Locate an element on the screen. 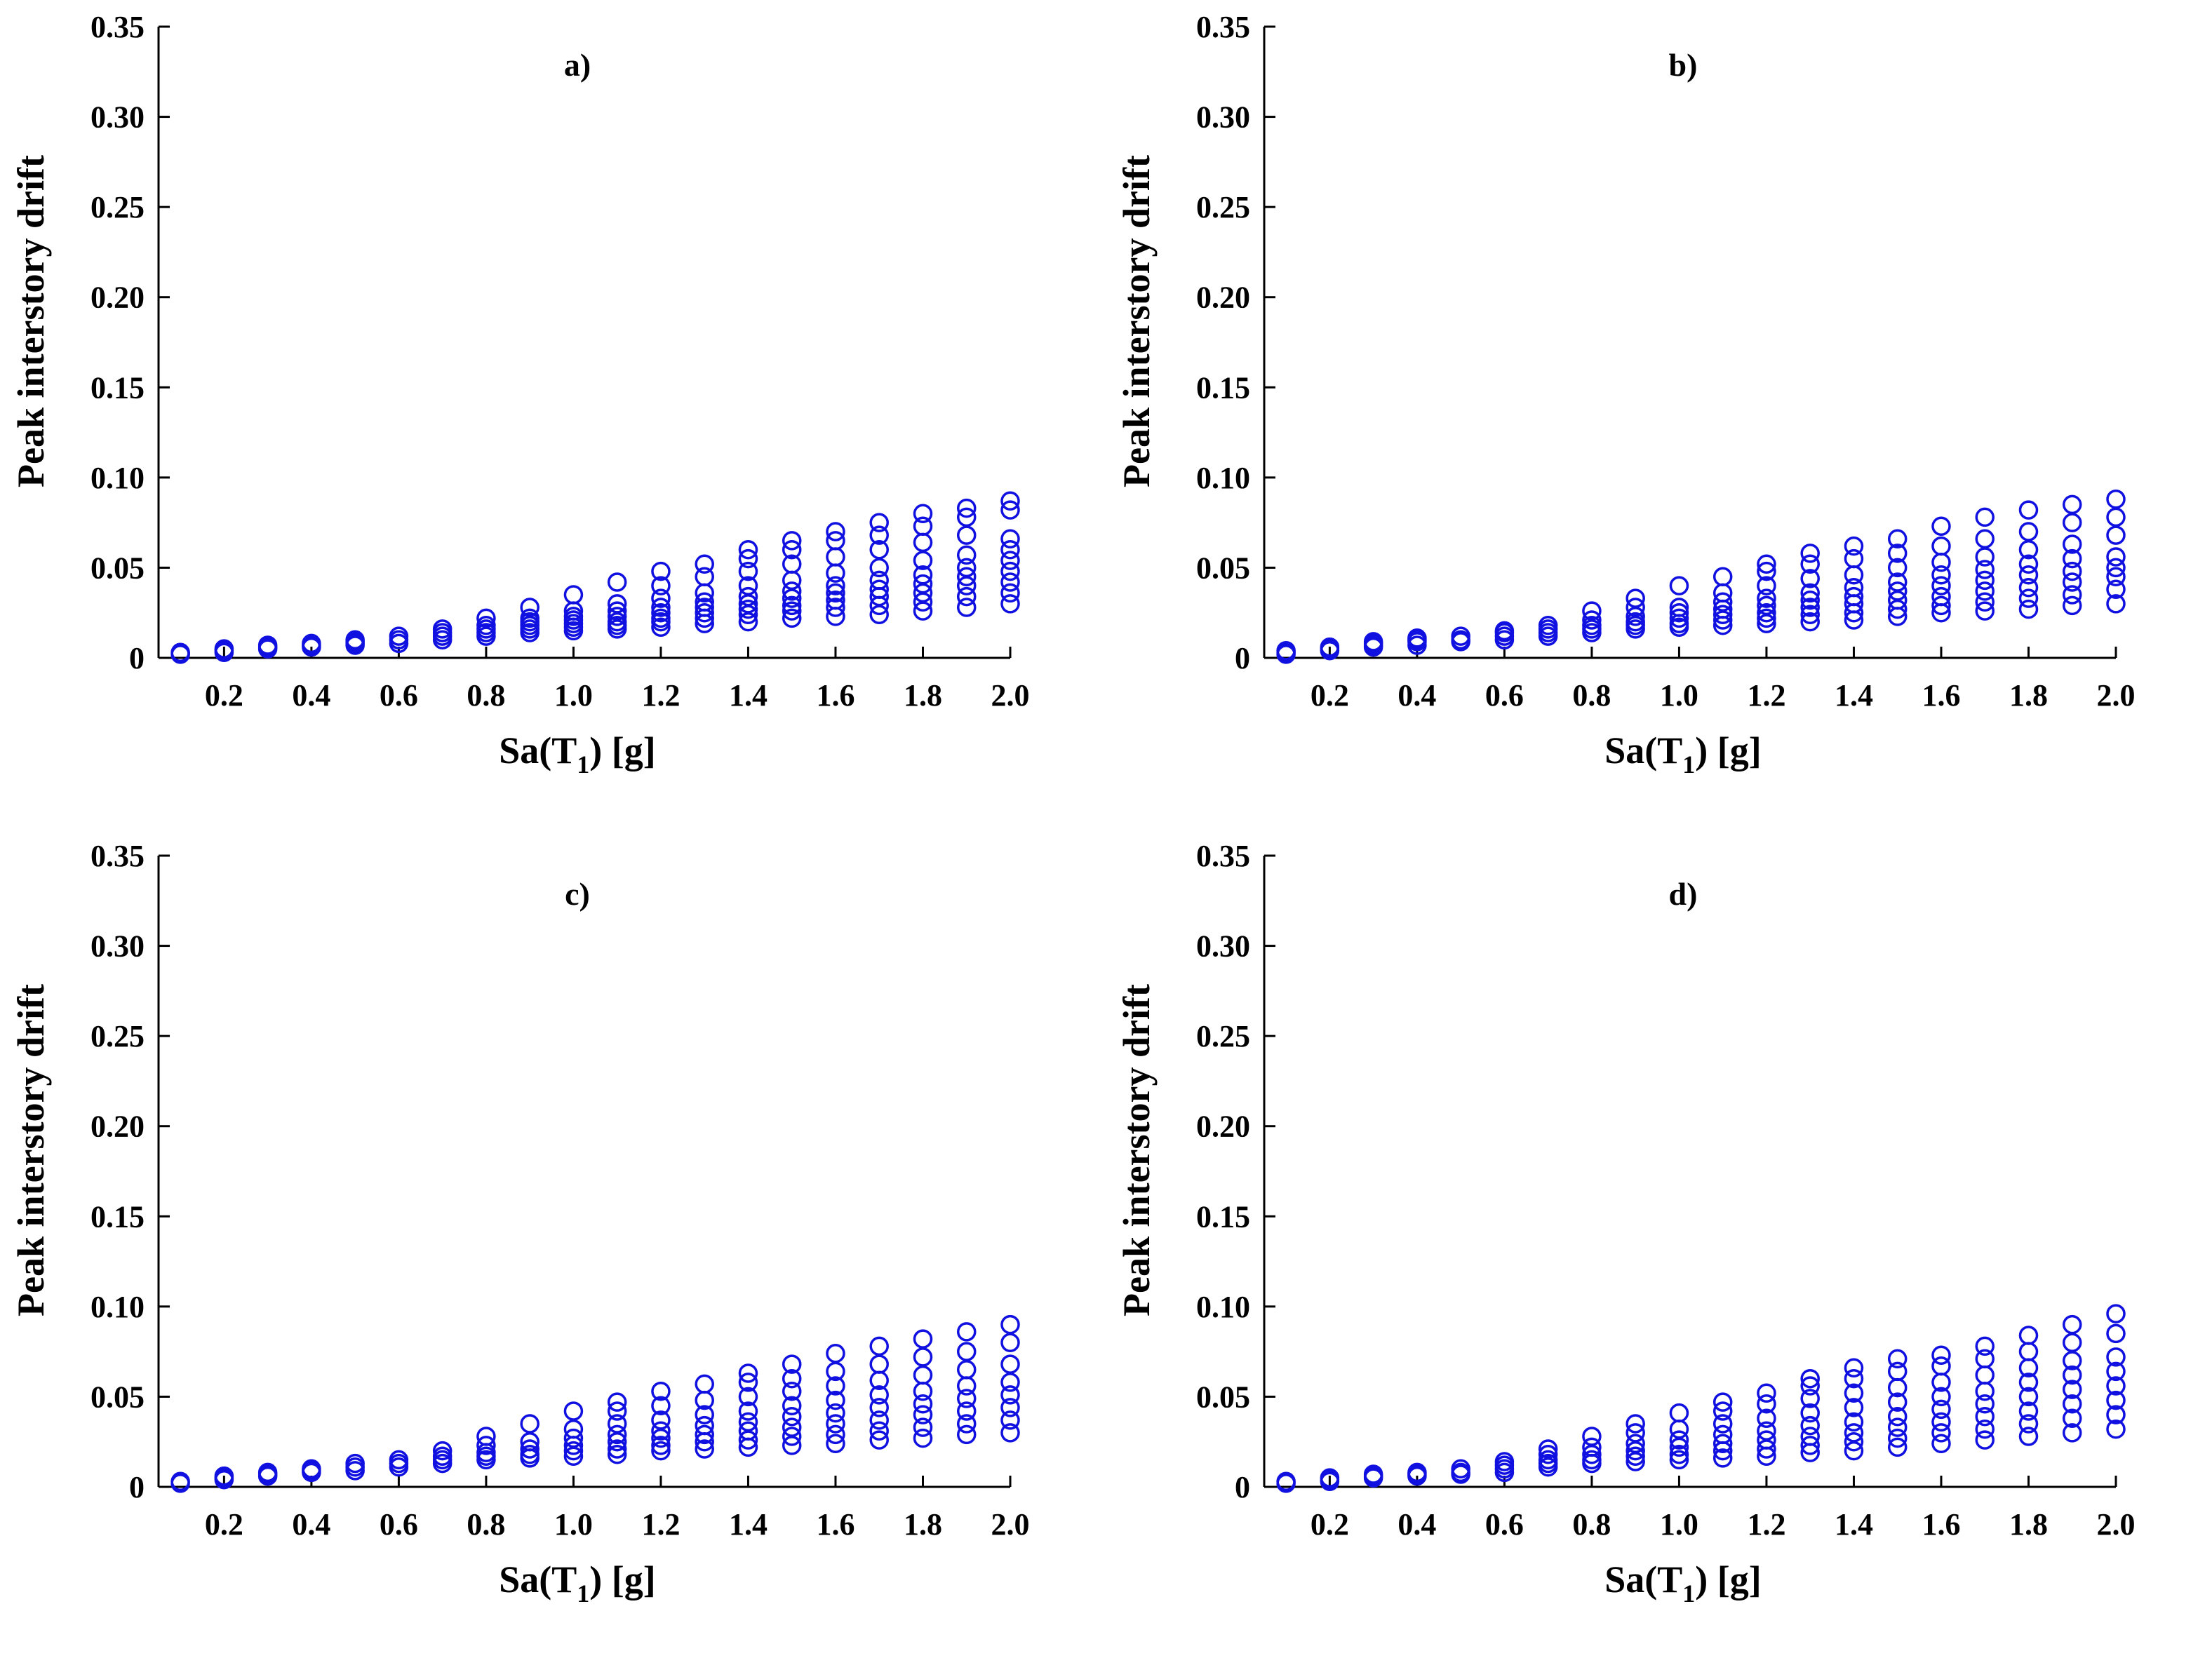 The width and height of the screenshot is (2212, 1658). x-tick-label: 0.2 is located at coordinates (1330, 1524).